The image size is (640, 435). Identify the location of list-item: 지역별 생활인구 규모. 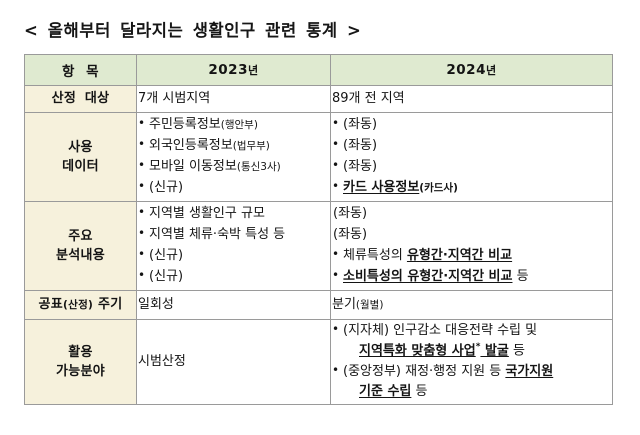
(233, 213).